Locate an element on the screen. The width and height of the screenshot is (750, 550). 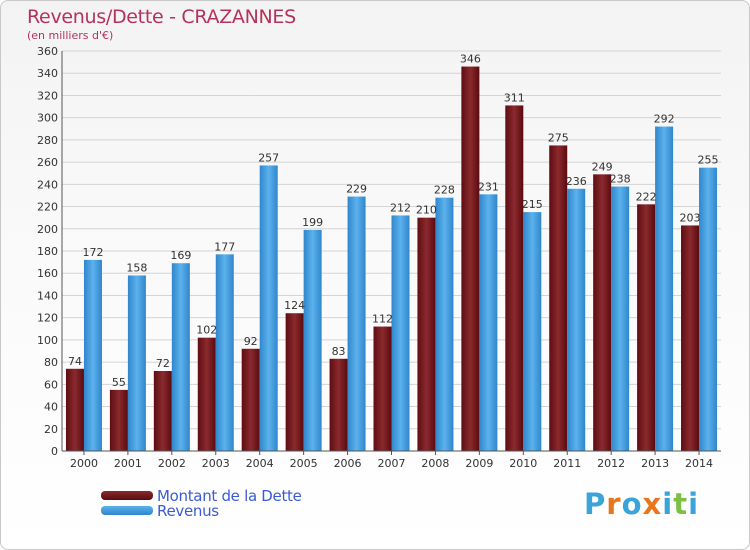
x-tick-label: 2002 is located at coordinates (172, 463).